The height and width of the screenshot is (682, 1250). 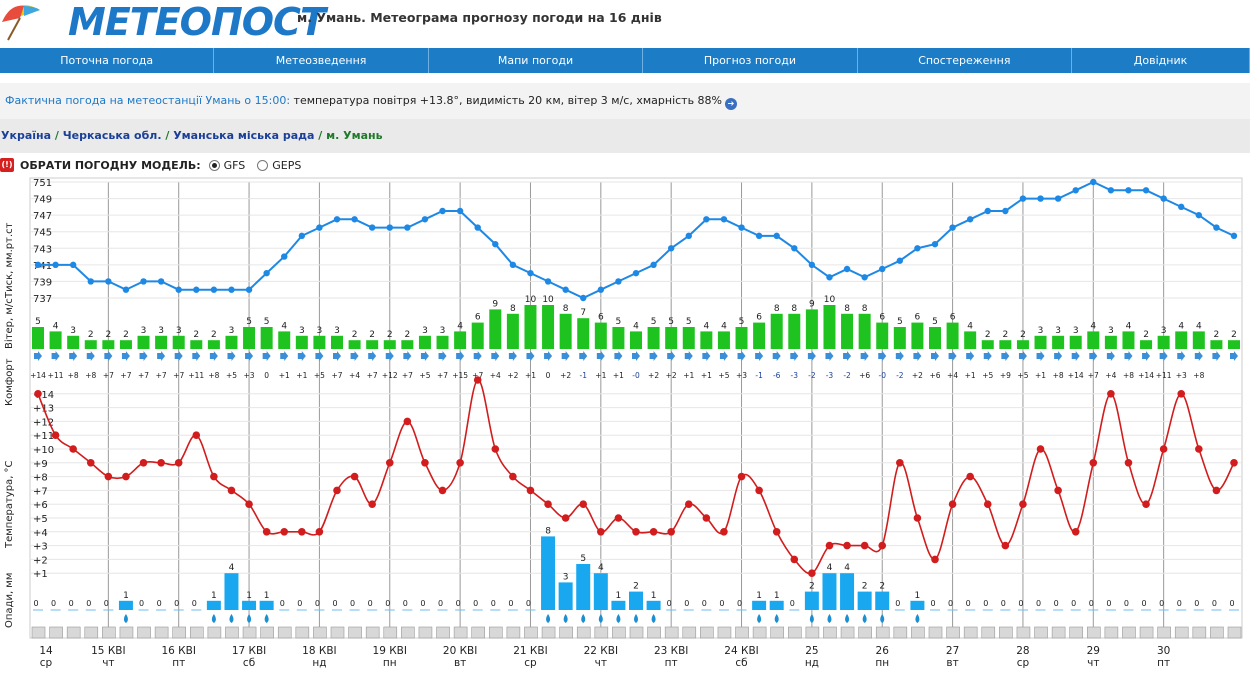 What do you see at coordinates (214, 165) in the screenshot?
I see `radio-gfs` at bounding box center [214, 165].